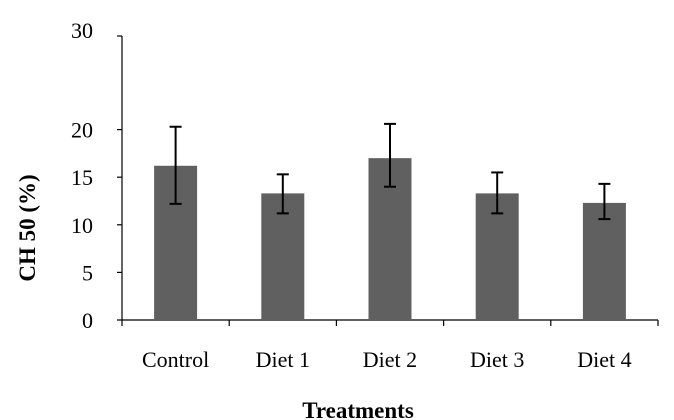 This screenshot has height=420, width=674. I want to click on x-tick-label-3: Diet 3, so click(497, 359).